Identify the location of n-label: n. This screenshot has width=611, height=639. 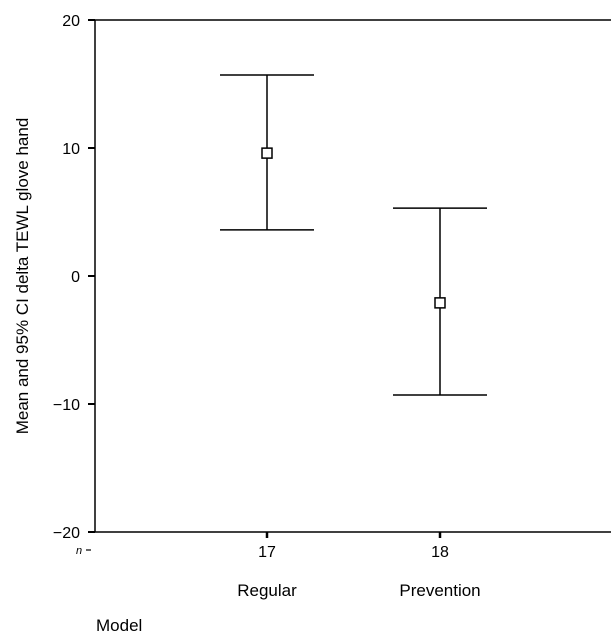
(79, 551).